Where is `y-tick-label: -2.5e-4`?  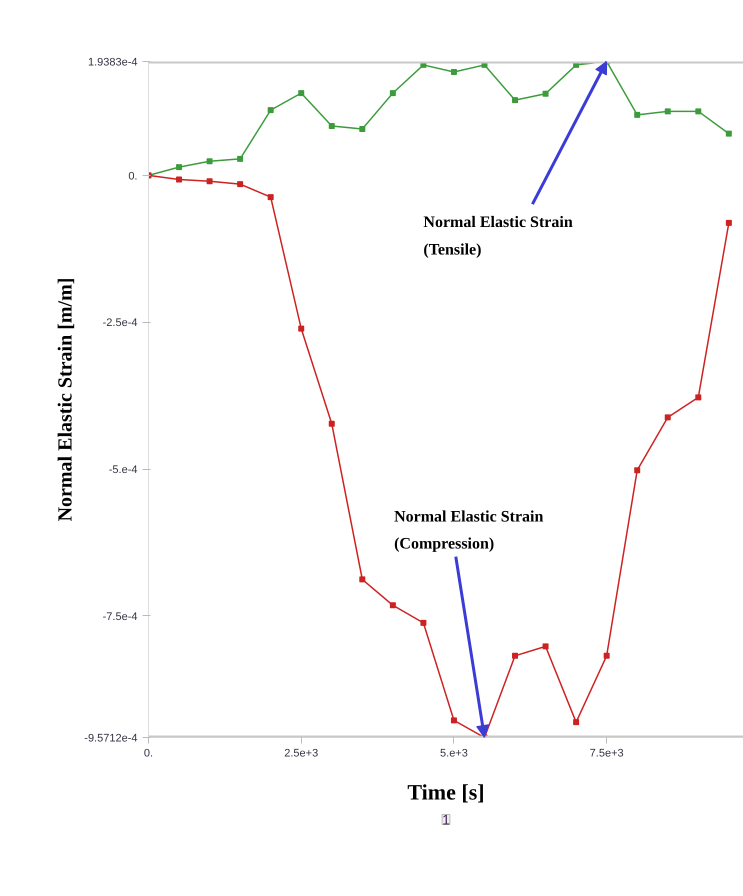 y-tick-label: -2.5e-4 is located at coordinates (120, 323).